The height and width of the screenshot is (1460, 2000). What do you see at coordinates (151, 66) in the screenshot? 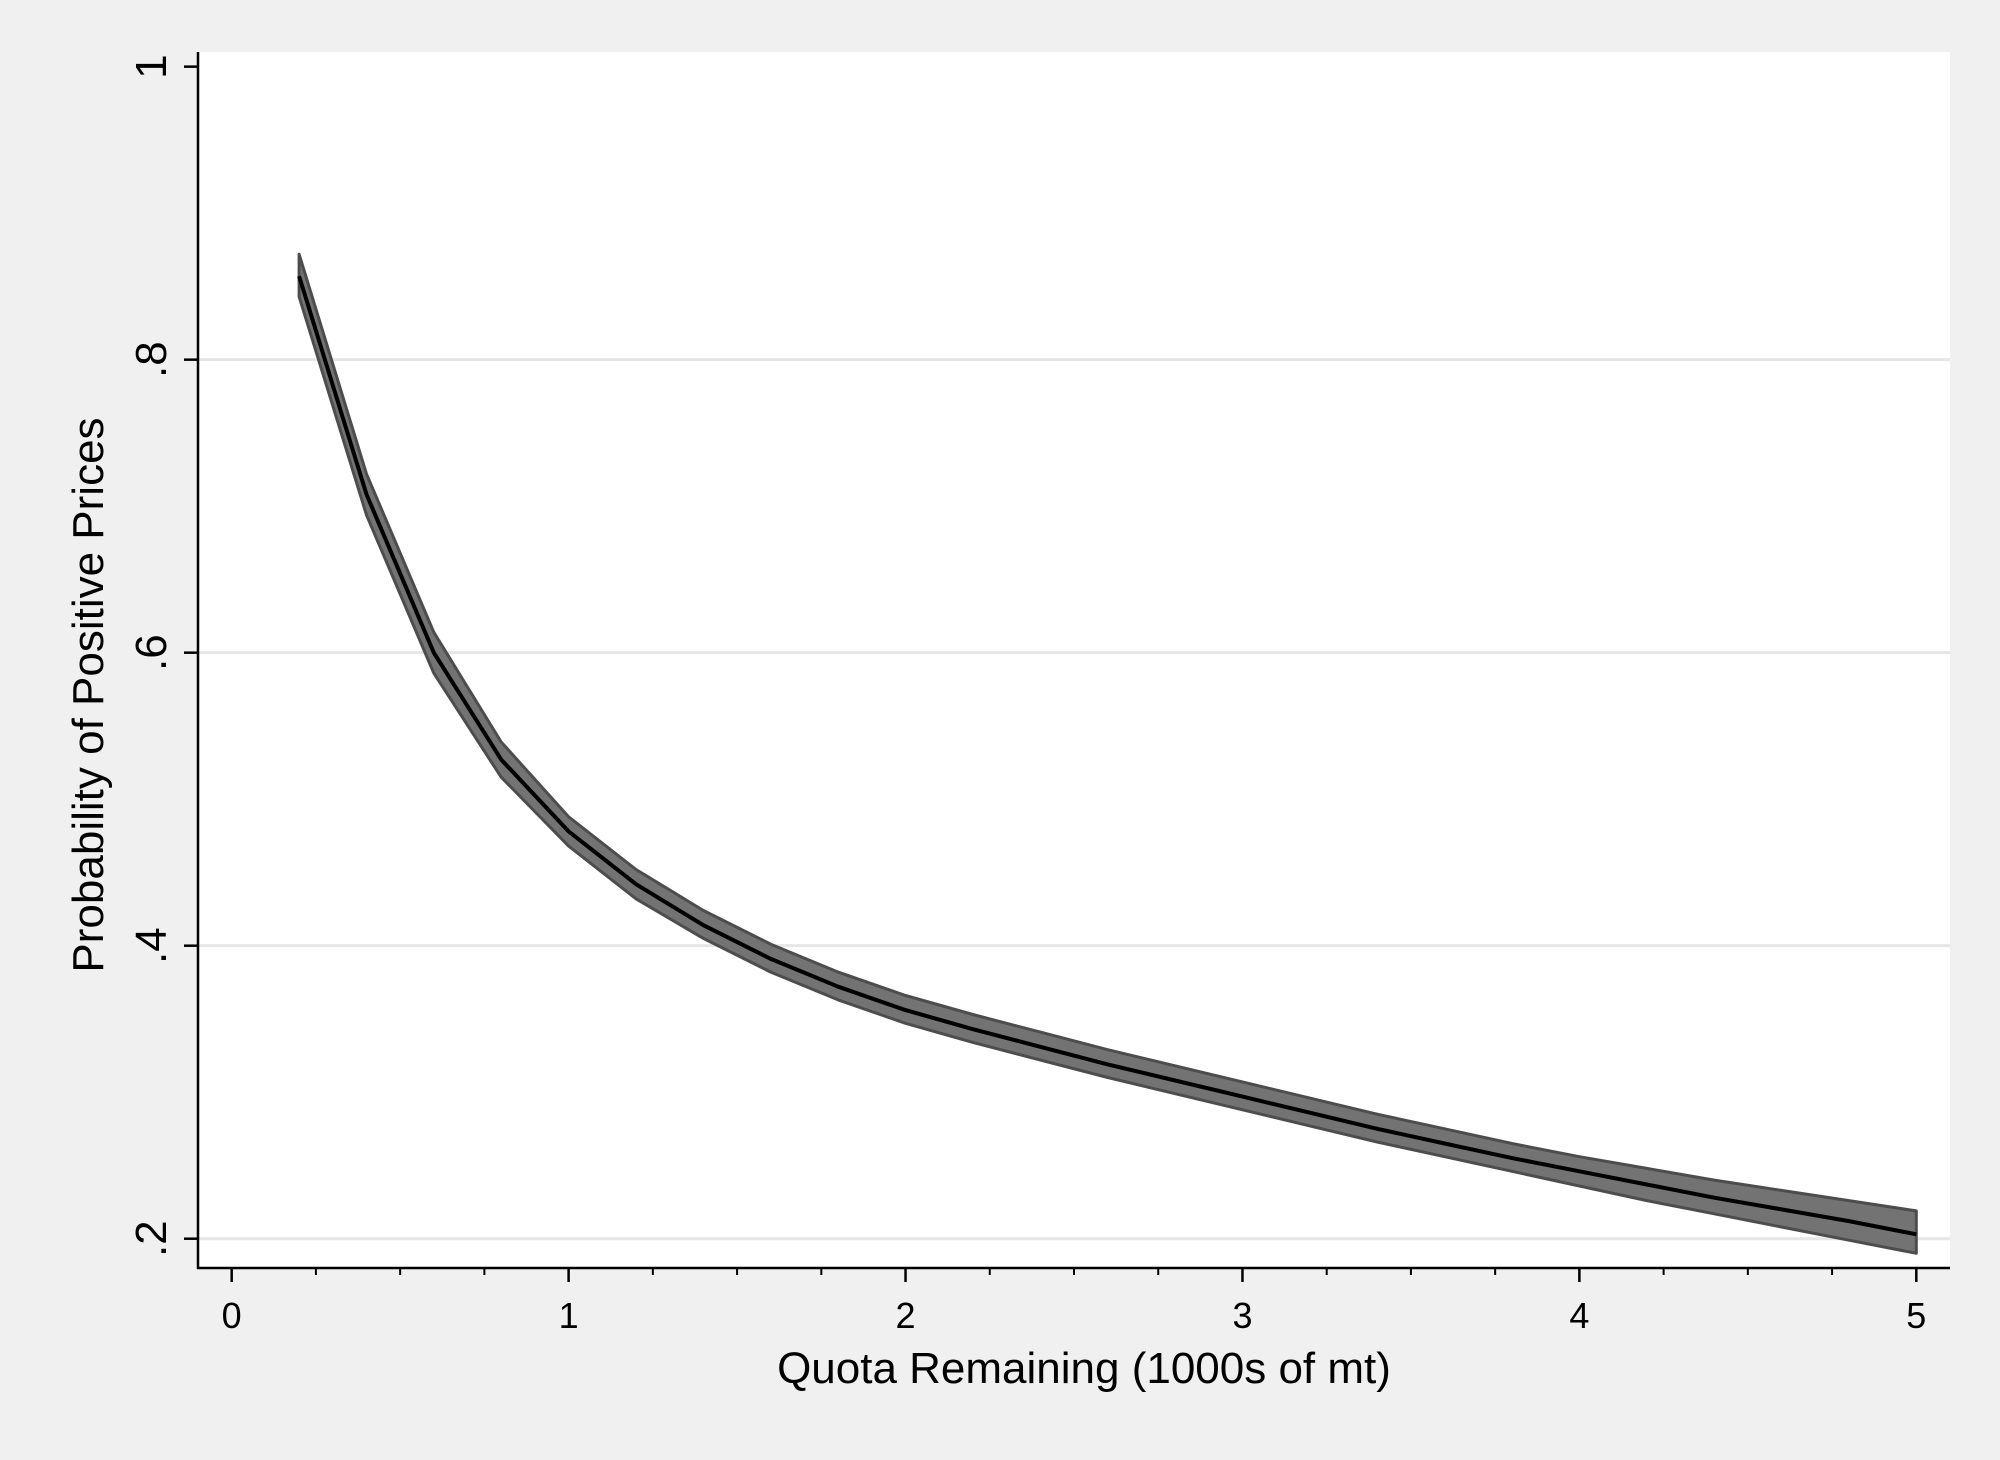
I see `y-tick-label: 1` at bounding box center [151, 66].